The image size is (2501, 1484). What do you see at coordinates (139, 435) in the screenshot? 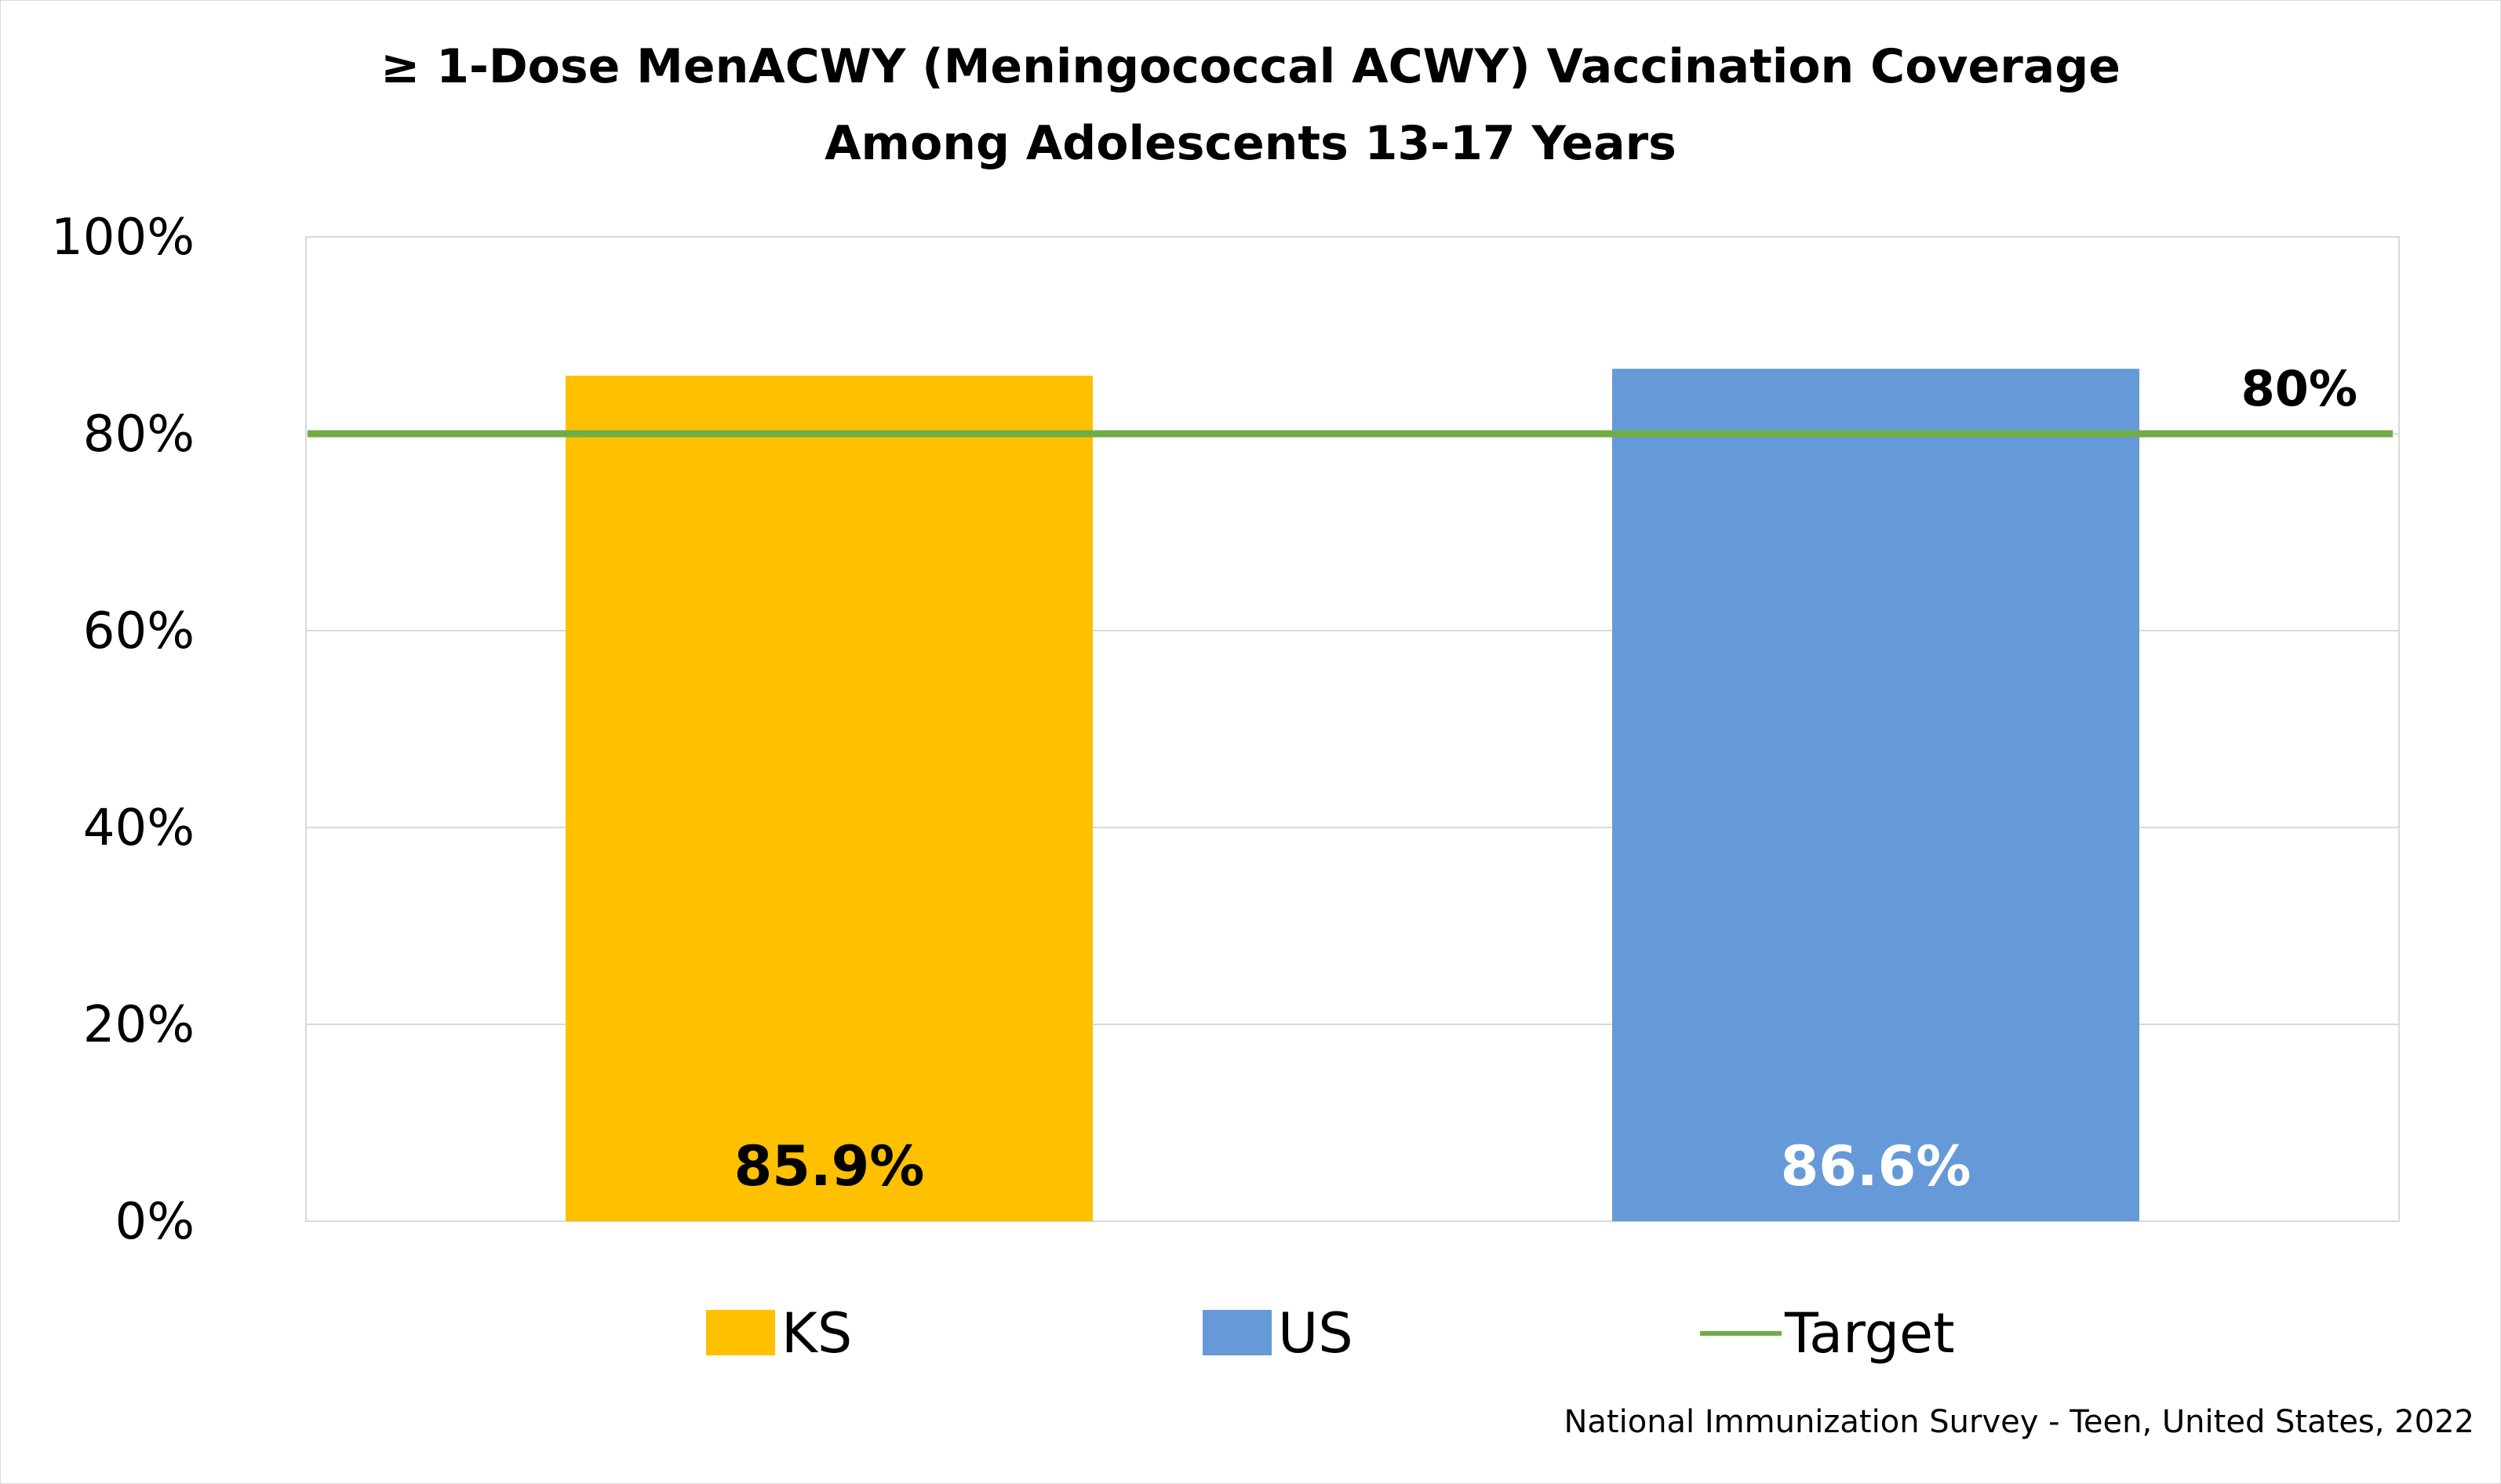
I see `y-tick-label: 80%` at bounding box center [139, 435].